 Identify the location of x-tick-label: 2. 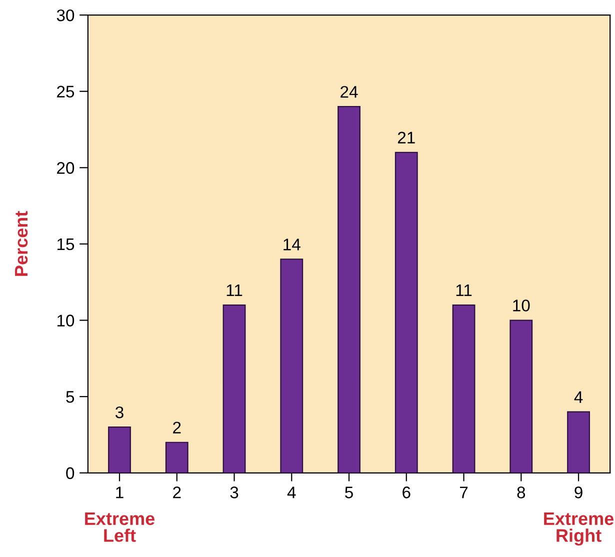
(177, 492).